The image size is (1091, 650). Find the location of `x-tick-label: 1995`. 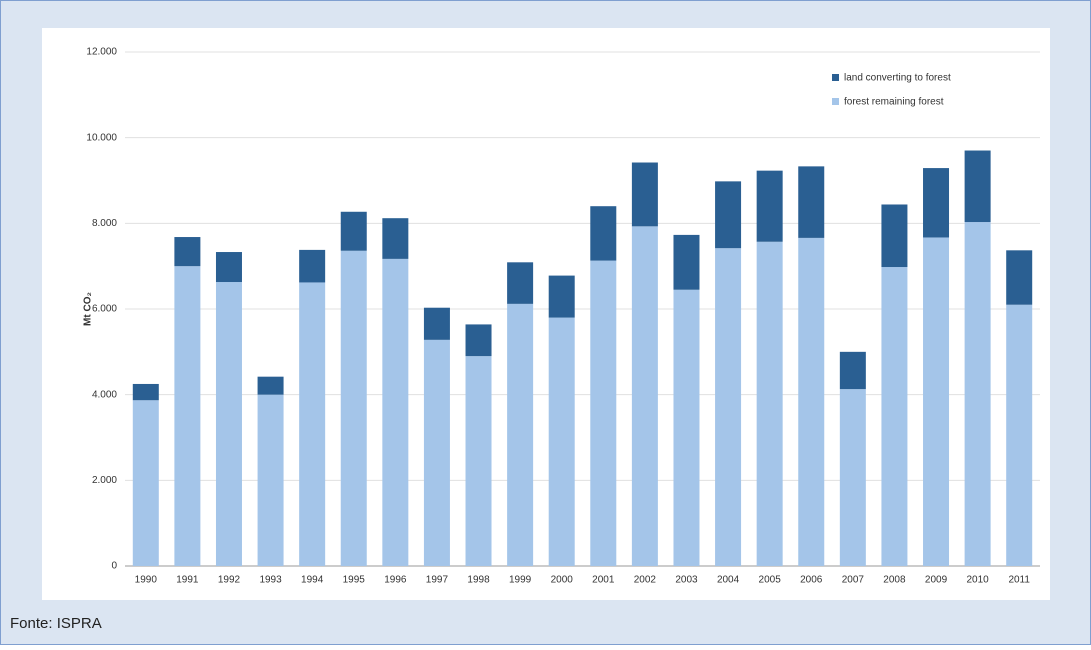

x-tick-label: 1995 is located at coordinates (354, 580).